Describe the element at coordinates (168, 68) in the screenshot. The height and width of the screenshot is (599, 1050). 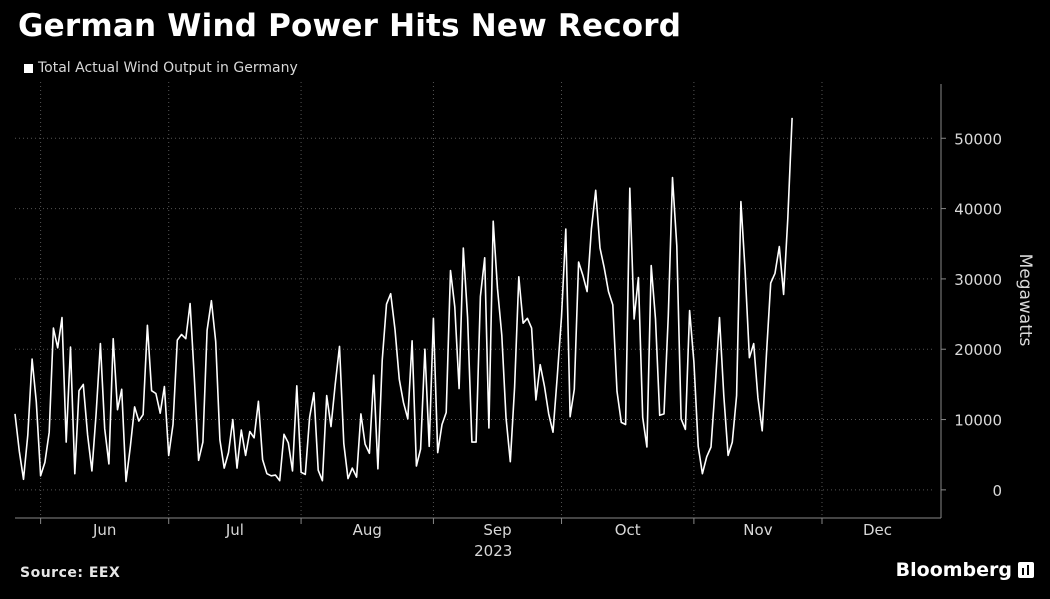
I see `legend-label: Total Actual Wind Output in Germany` at that location.